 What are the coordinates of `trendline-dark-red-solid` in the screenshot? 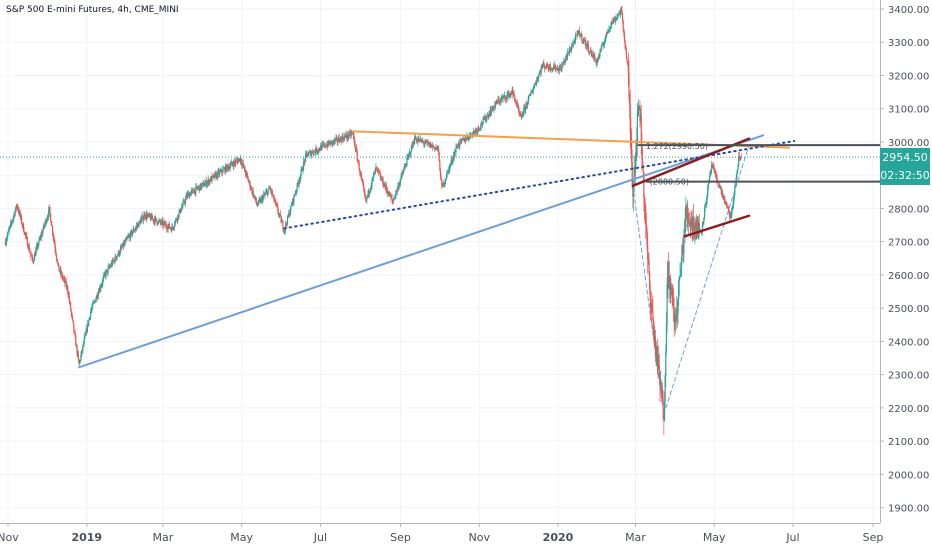 It's located at (717, 226).